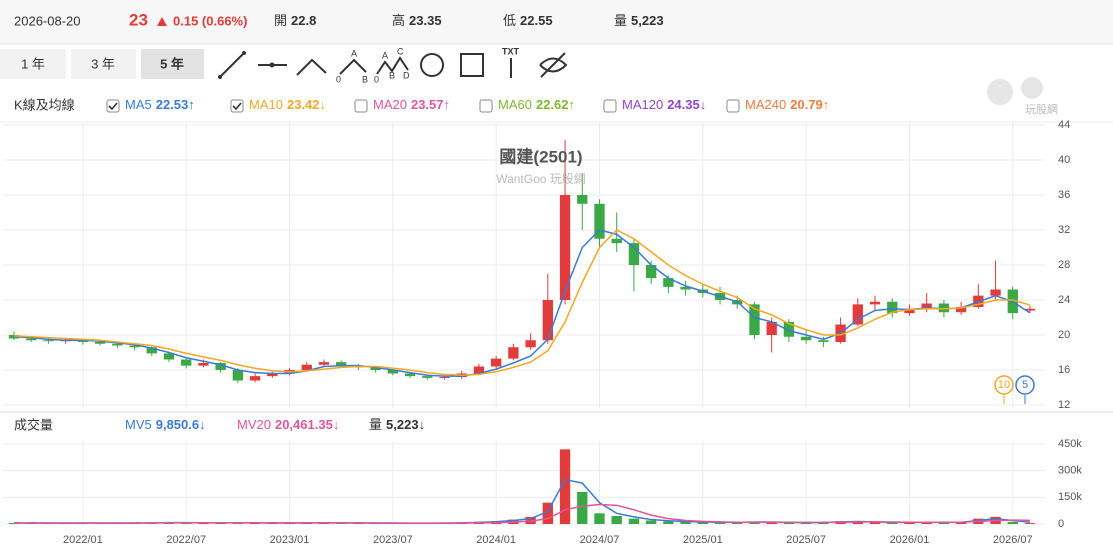 The height and width of the screenshot is (554, 1113). What do you see at coordinates (365, 79) in the screenshot?
I see `icon-letter: B` at bounding box center [365, 79].